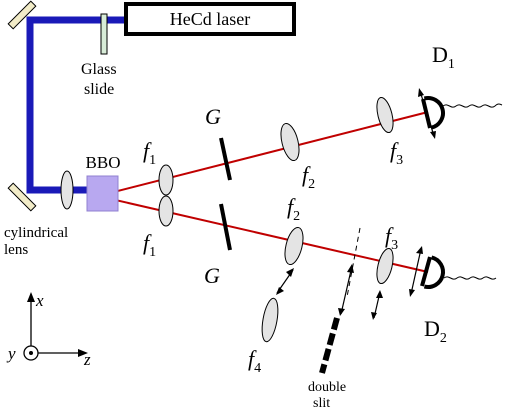 The image size is (505, 410). What do you see at coordinates (254, 361) in the screenshot?
I see `f4-label: f4` at bounding box center [254, 361].